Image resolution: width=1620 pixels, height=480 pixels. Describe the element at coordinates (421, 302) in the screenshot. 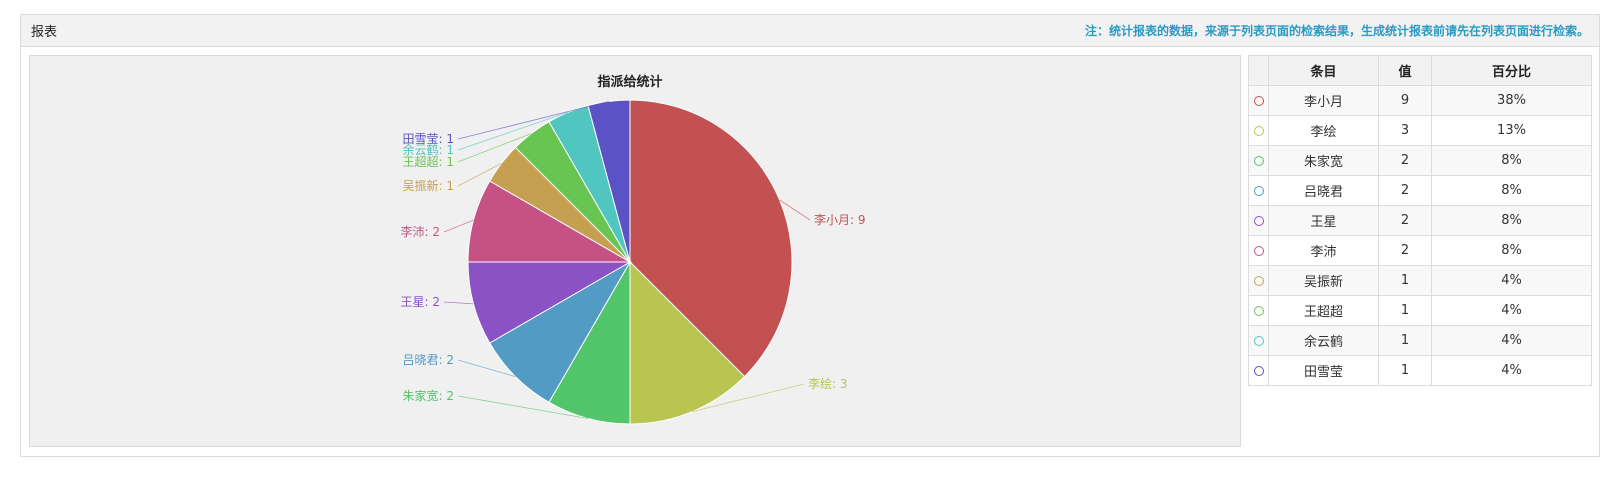

I see `slice-label: 王星: 2` at that location.